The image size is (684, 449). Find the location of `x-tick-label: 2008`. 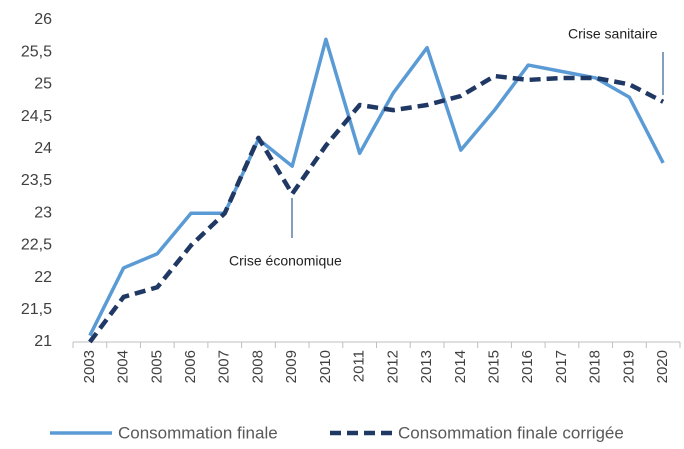

x-tick-label: 2008 is located at coordinates (257, 366).